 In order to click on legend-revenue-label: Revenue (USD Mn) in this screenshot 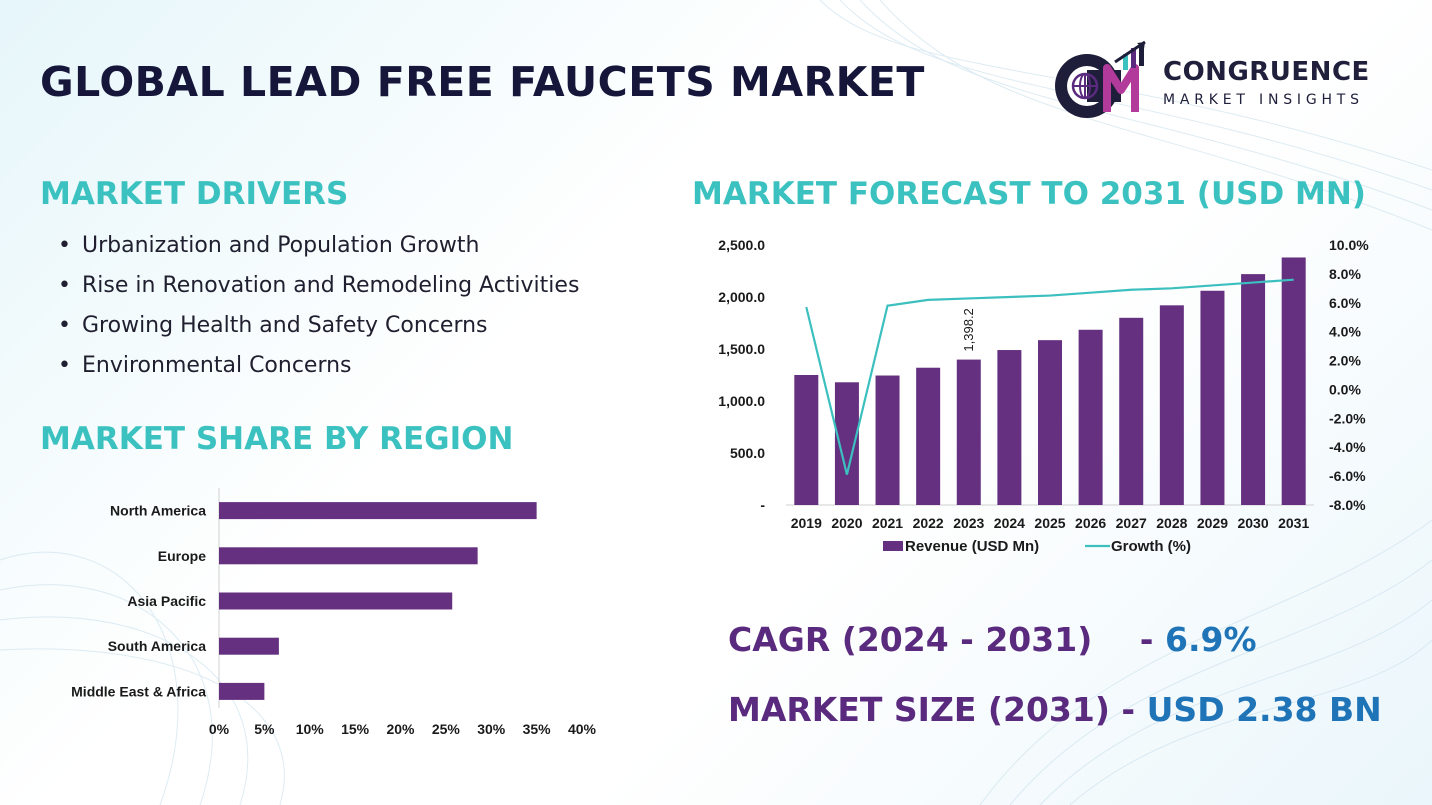, I will do `click(972, 546)`.